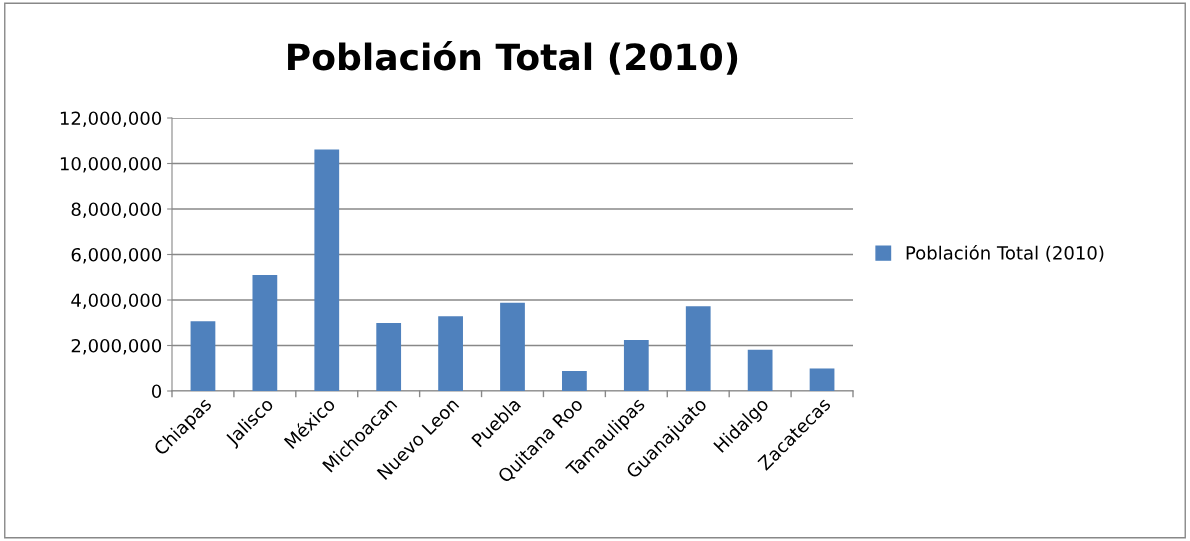  I want to click on y-tick-label: 2,000,000, so click(116, 346).